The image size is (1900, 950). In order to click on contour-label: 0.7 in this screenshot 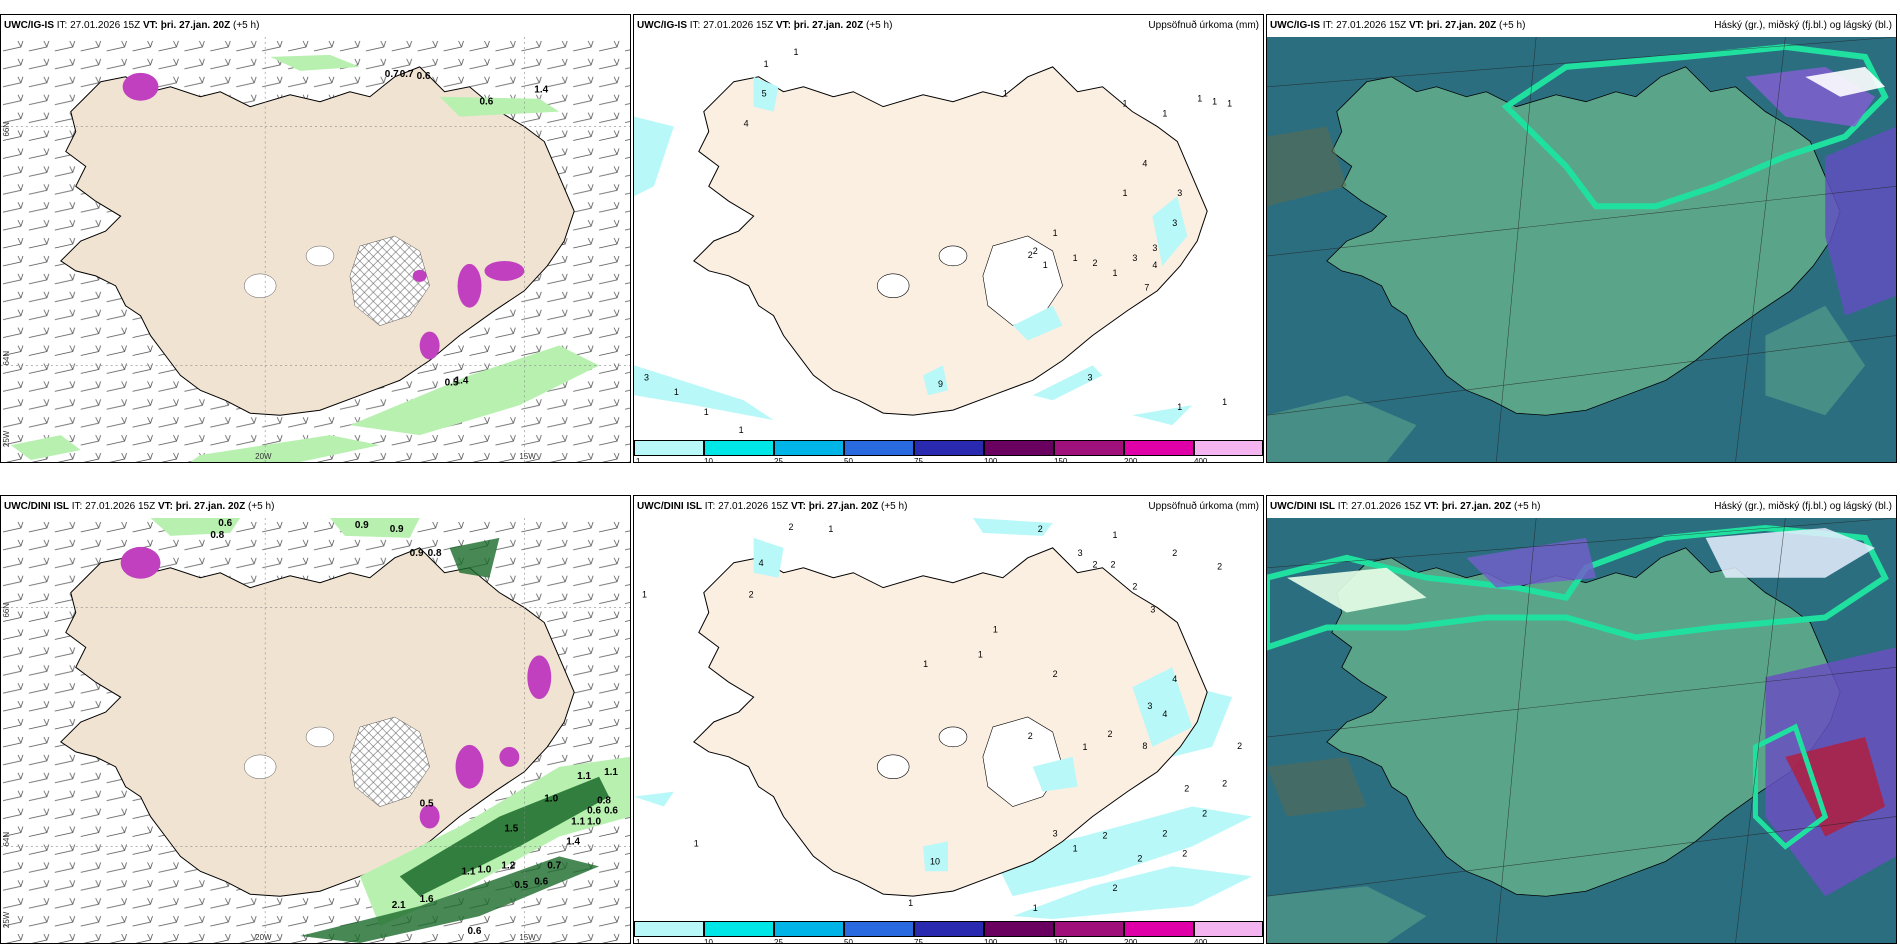, I will do `click(554, 865)`.